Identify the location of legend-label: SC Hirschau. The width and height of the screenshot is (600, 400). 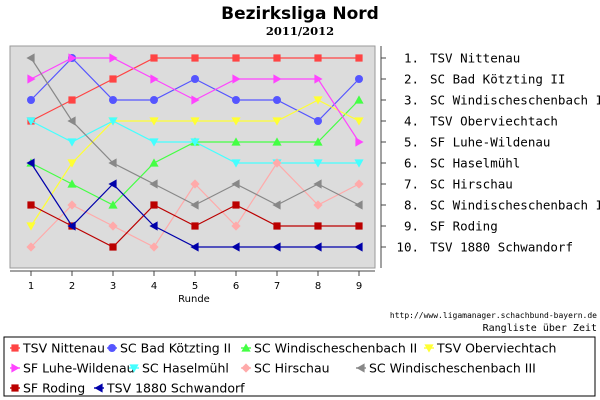
(292, 368).